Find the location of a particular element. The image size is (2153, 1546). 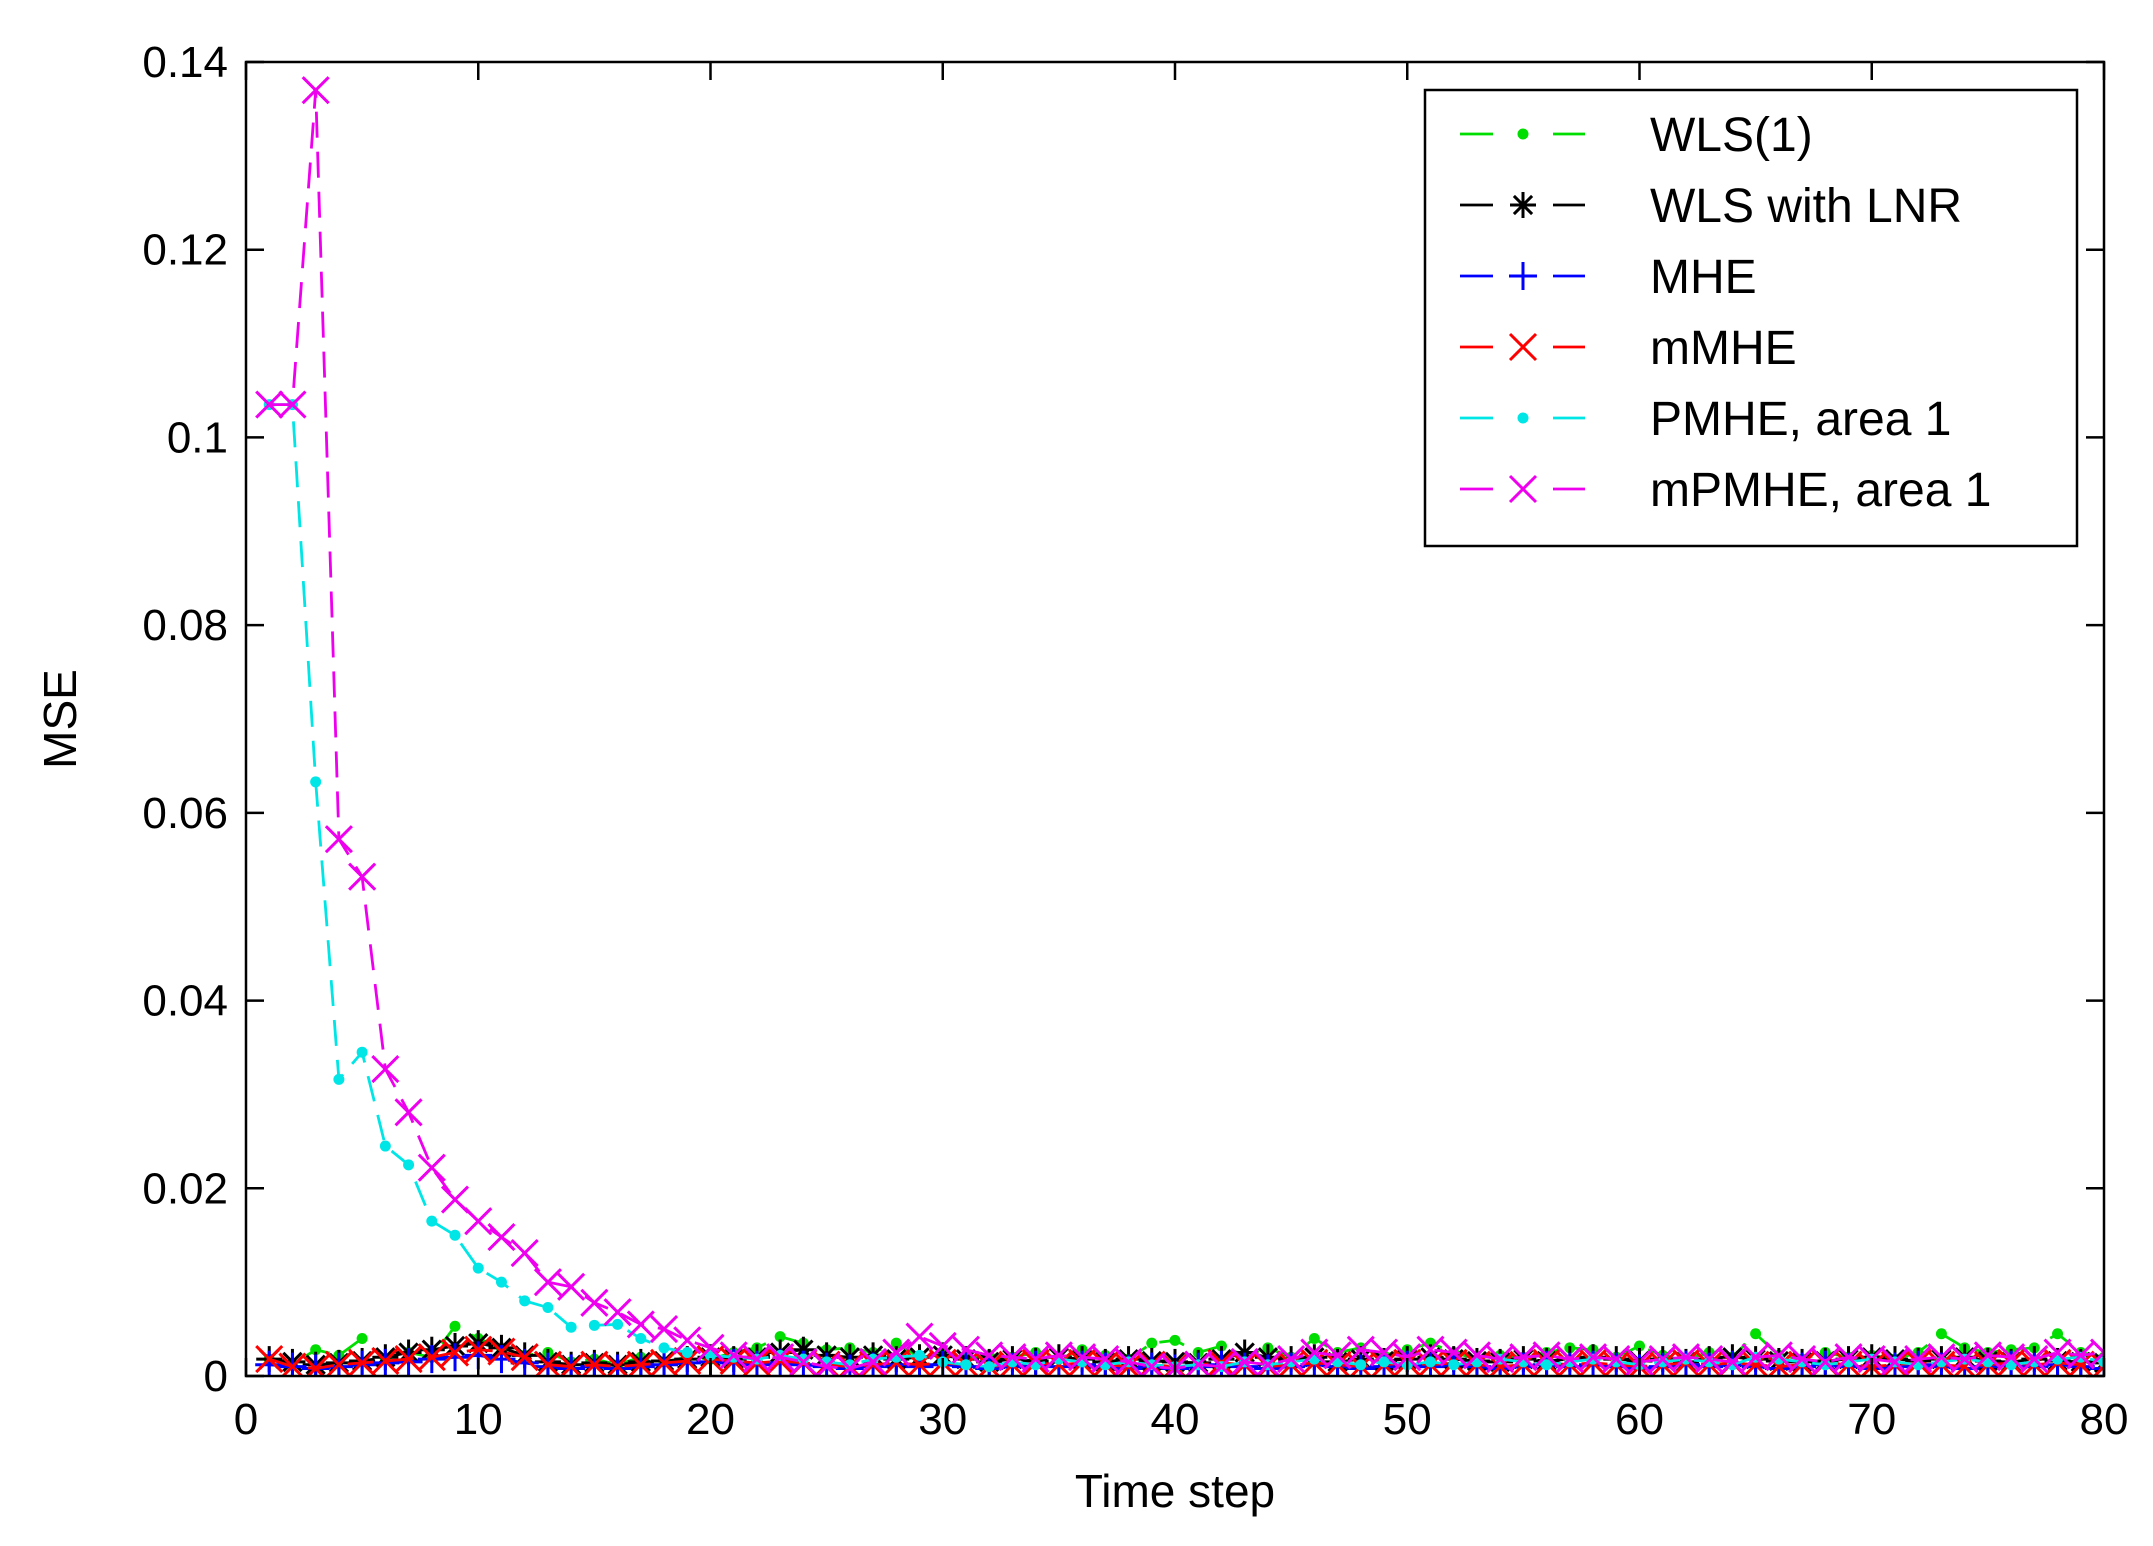

y-tick-label: 0.06 is located at coordinates (185, 813).